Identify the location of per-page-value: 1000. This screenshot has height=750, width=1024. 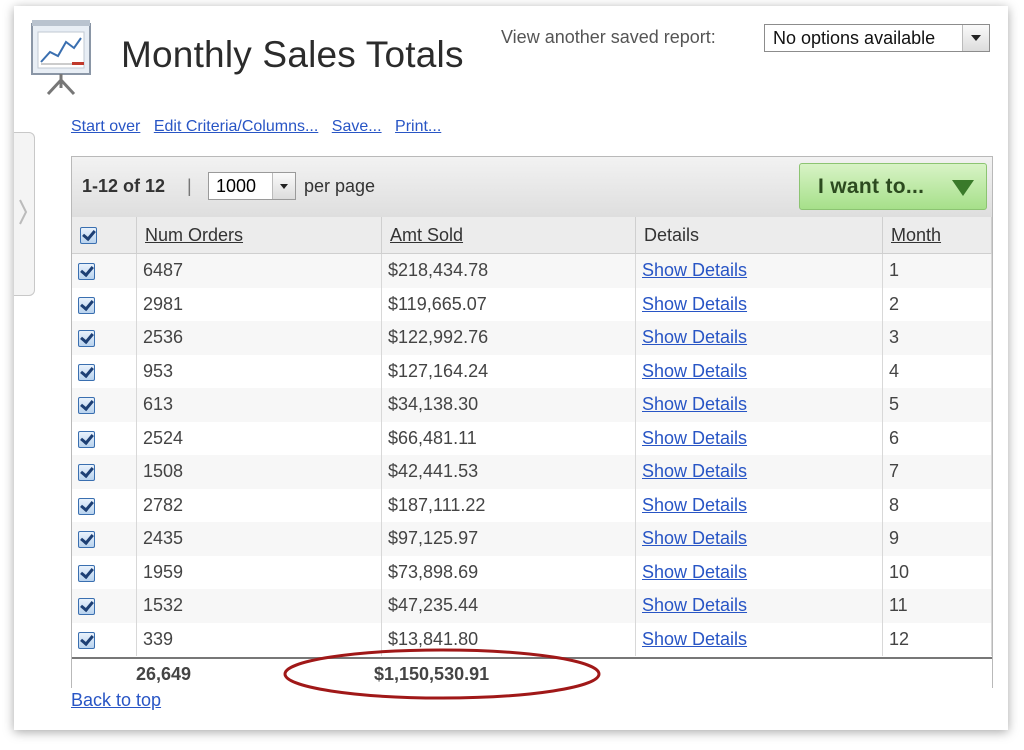
(236, 186).